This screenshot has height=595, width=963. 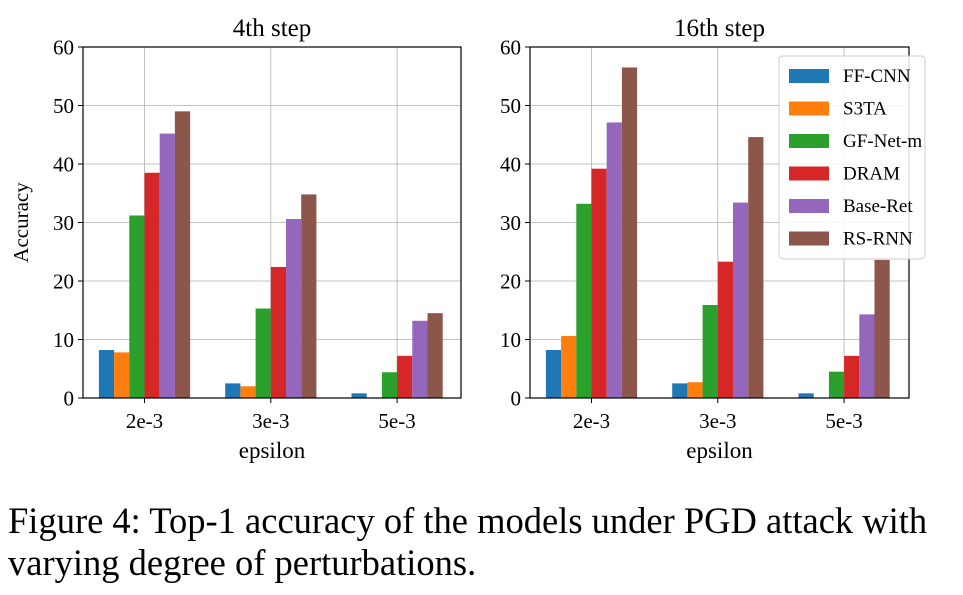 What do you see at coordinates (272, 28) in the screenshot?
I see `chart-title: 4th step` at bounding box center [272, 28].